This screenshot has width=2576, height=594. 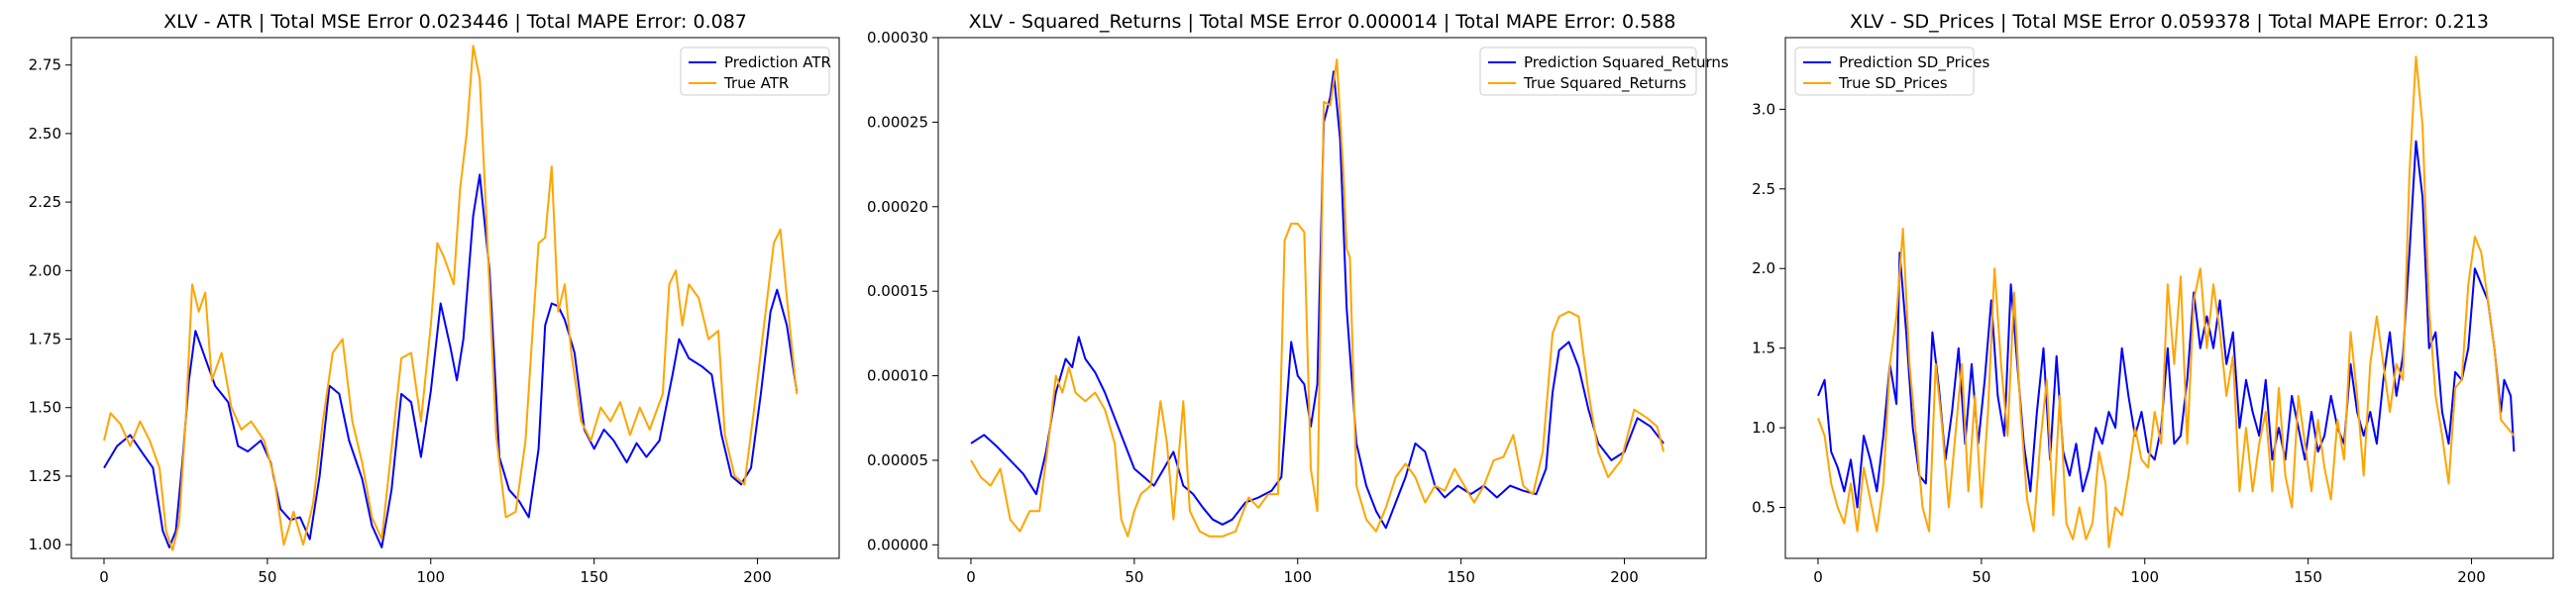 What do you see at coordinates (1764, 508) in the screenshot?
I see `y-tick-label: 0.5` at bounding box center [1764, 508].